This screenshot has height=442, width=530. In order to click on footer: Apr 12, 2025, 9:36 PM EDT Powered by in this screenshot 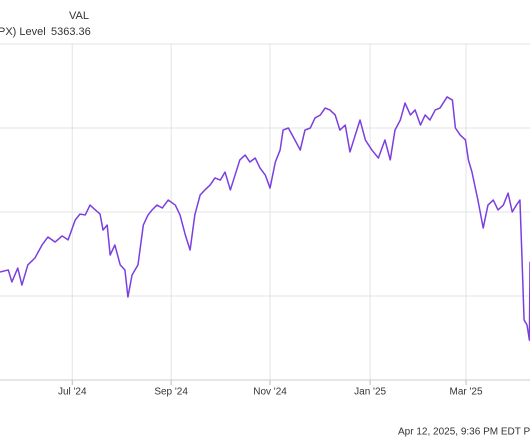, I will do `click(464, 432)`.